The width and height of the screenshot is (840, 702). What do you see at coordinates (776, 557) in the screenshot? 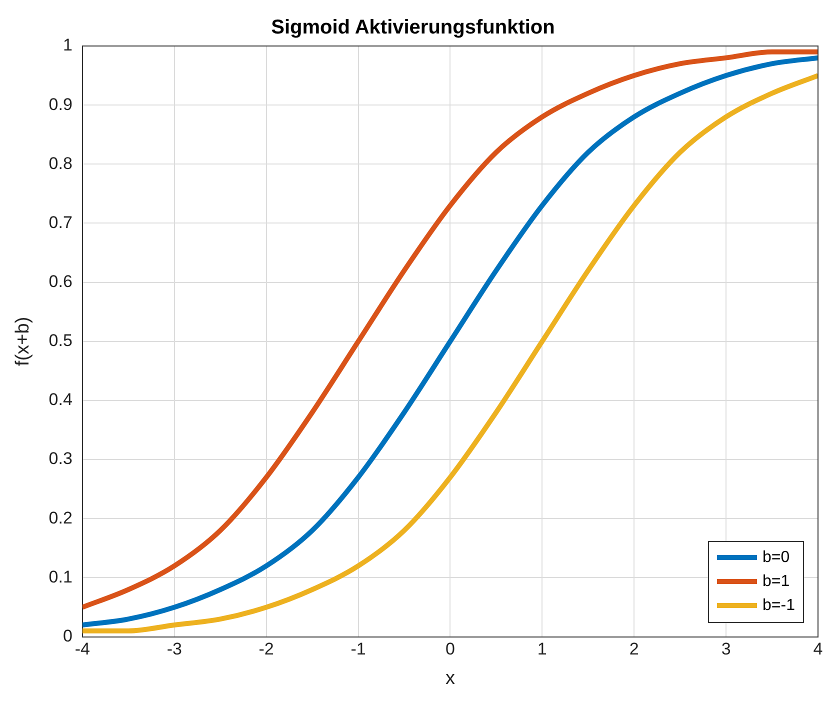
I see `legend-label: b=0` at bounding box center [776, 557].